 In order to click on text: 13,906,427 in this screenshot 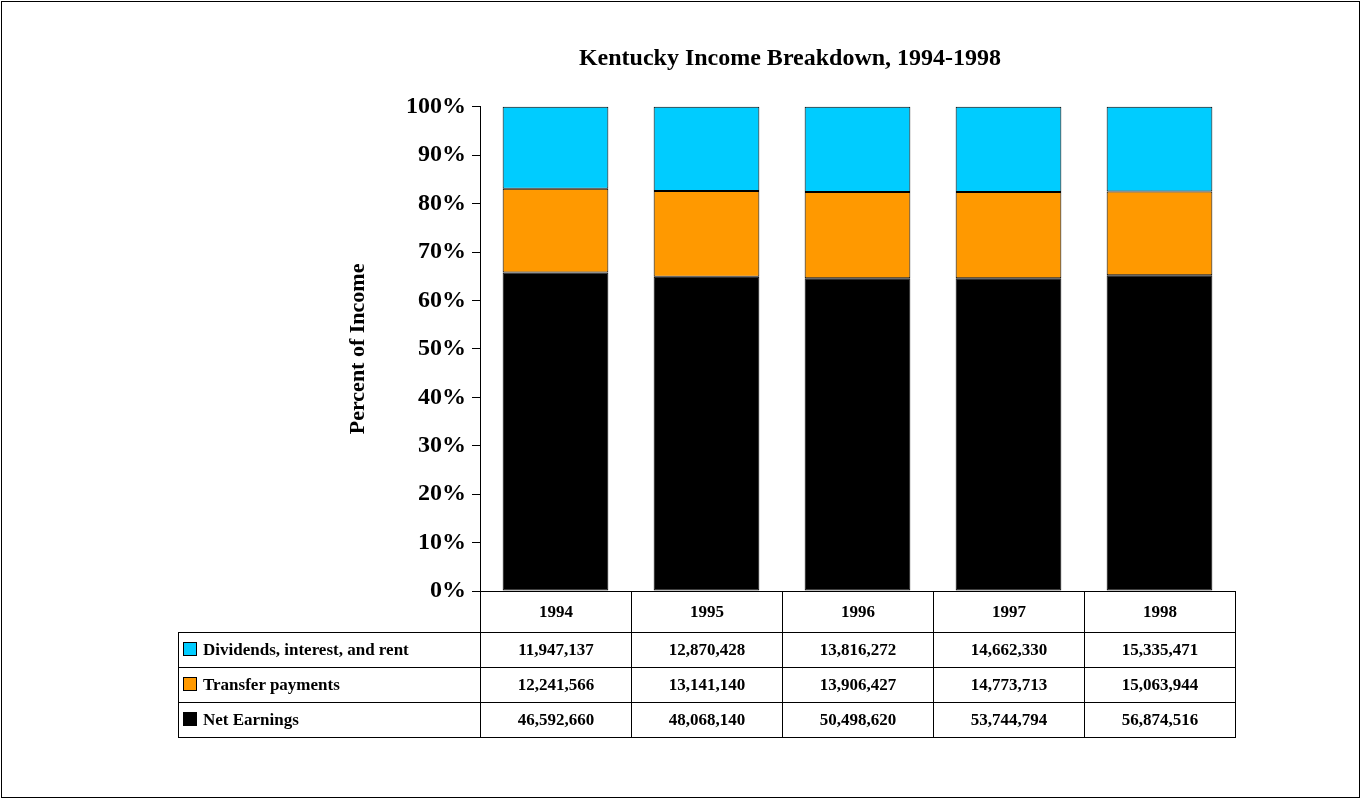, I will do `click(858, 685)`.